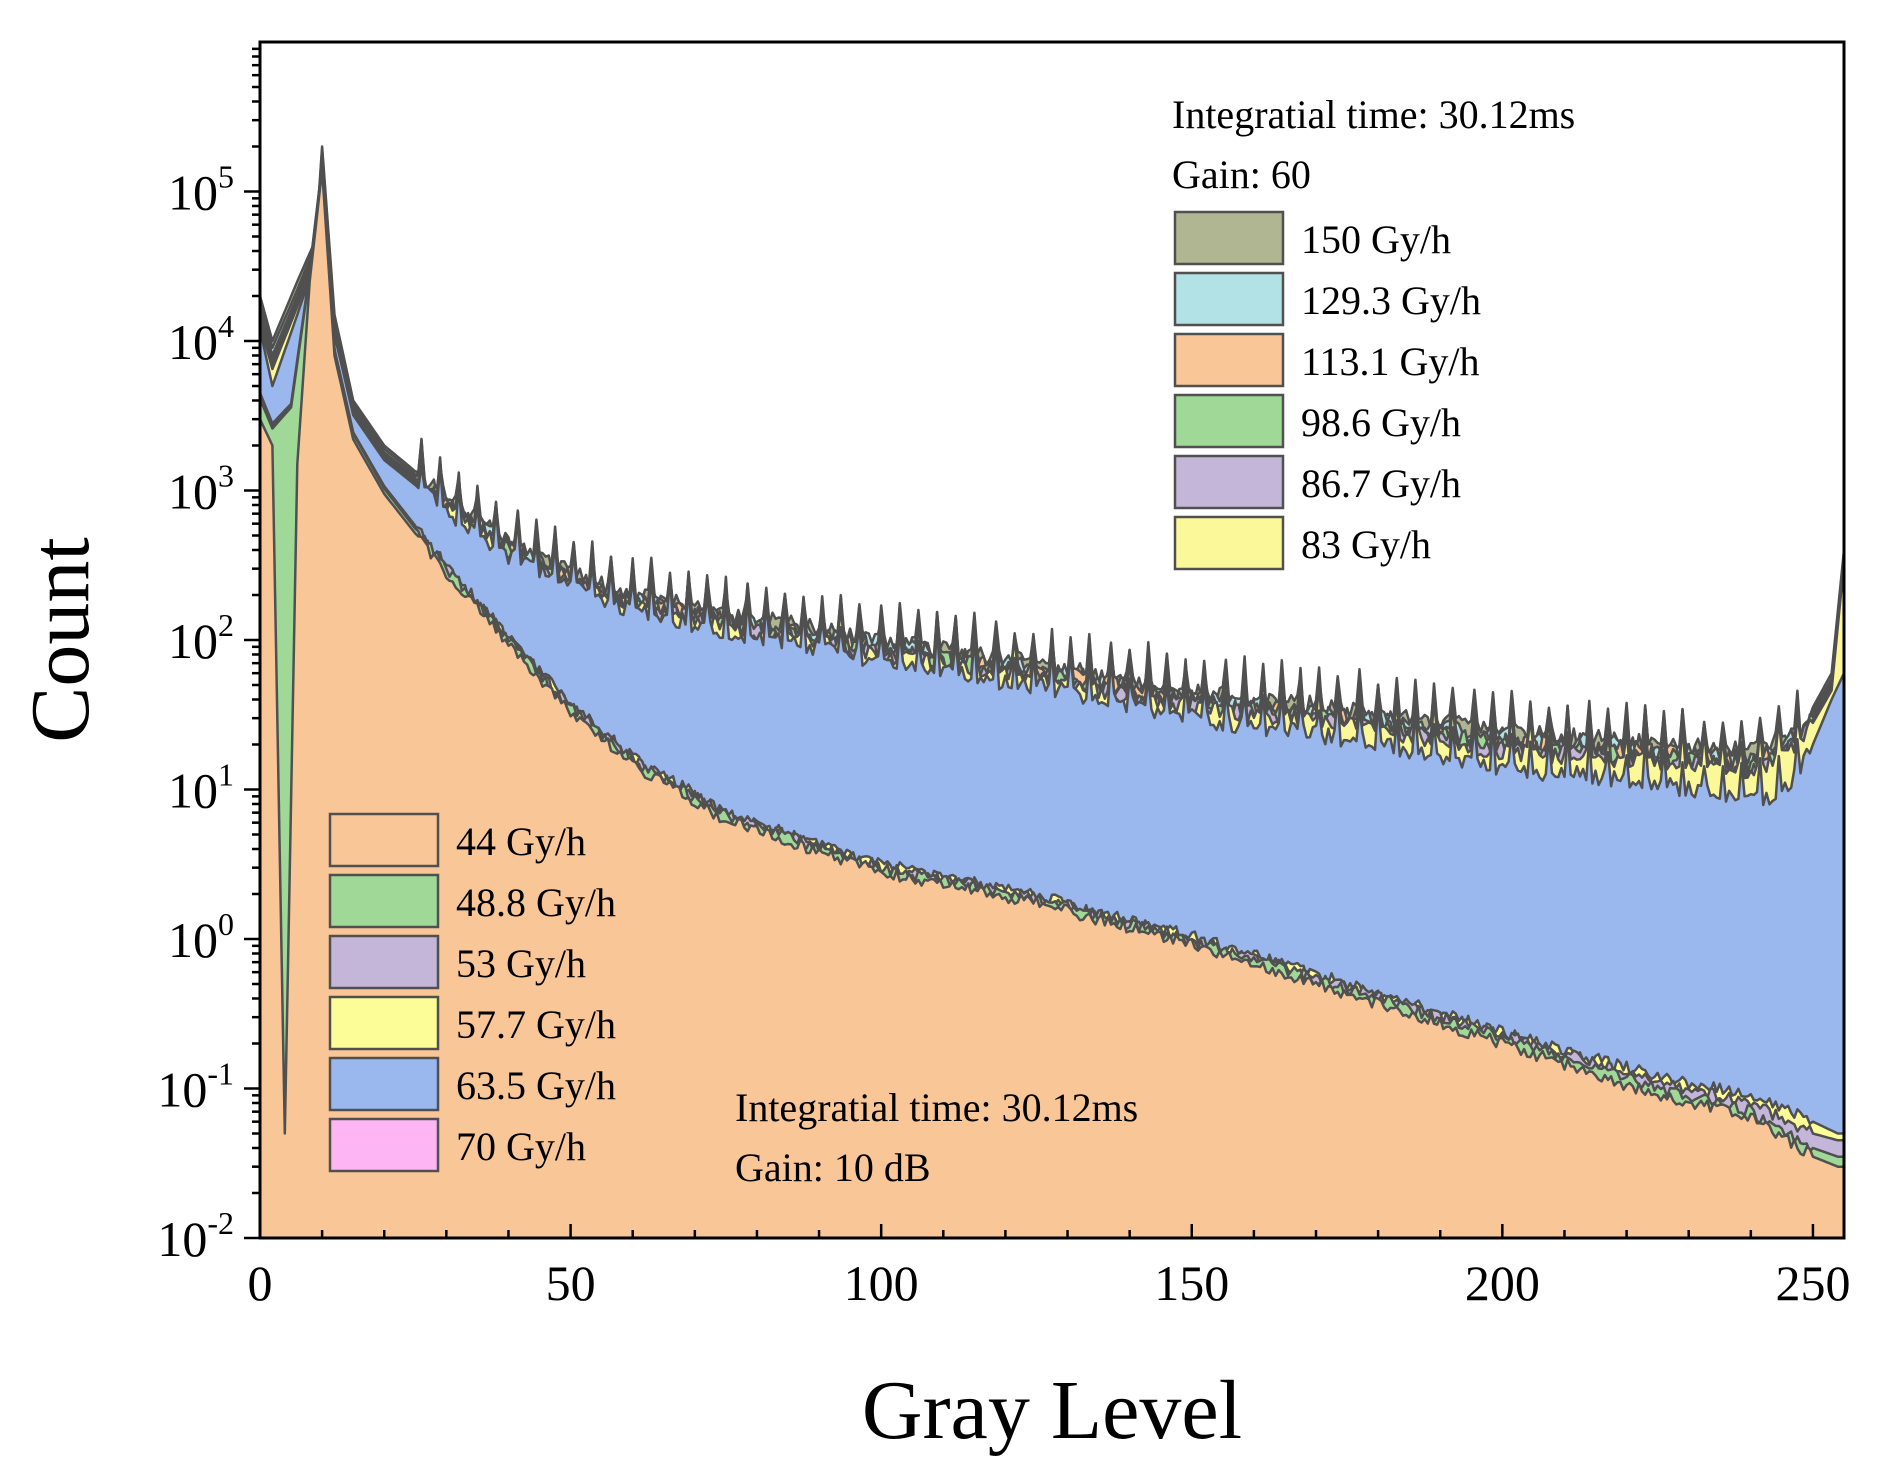 The height and width of the screenshot is (1476, 1888). What do you see at coordinates (1390, 361) in the screenshot?
I see `legend-label: 113.1 Gy/h` at bounding box center [1390, 361].